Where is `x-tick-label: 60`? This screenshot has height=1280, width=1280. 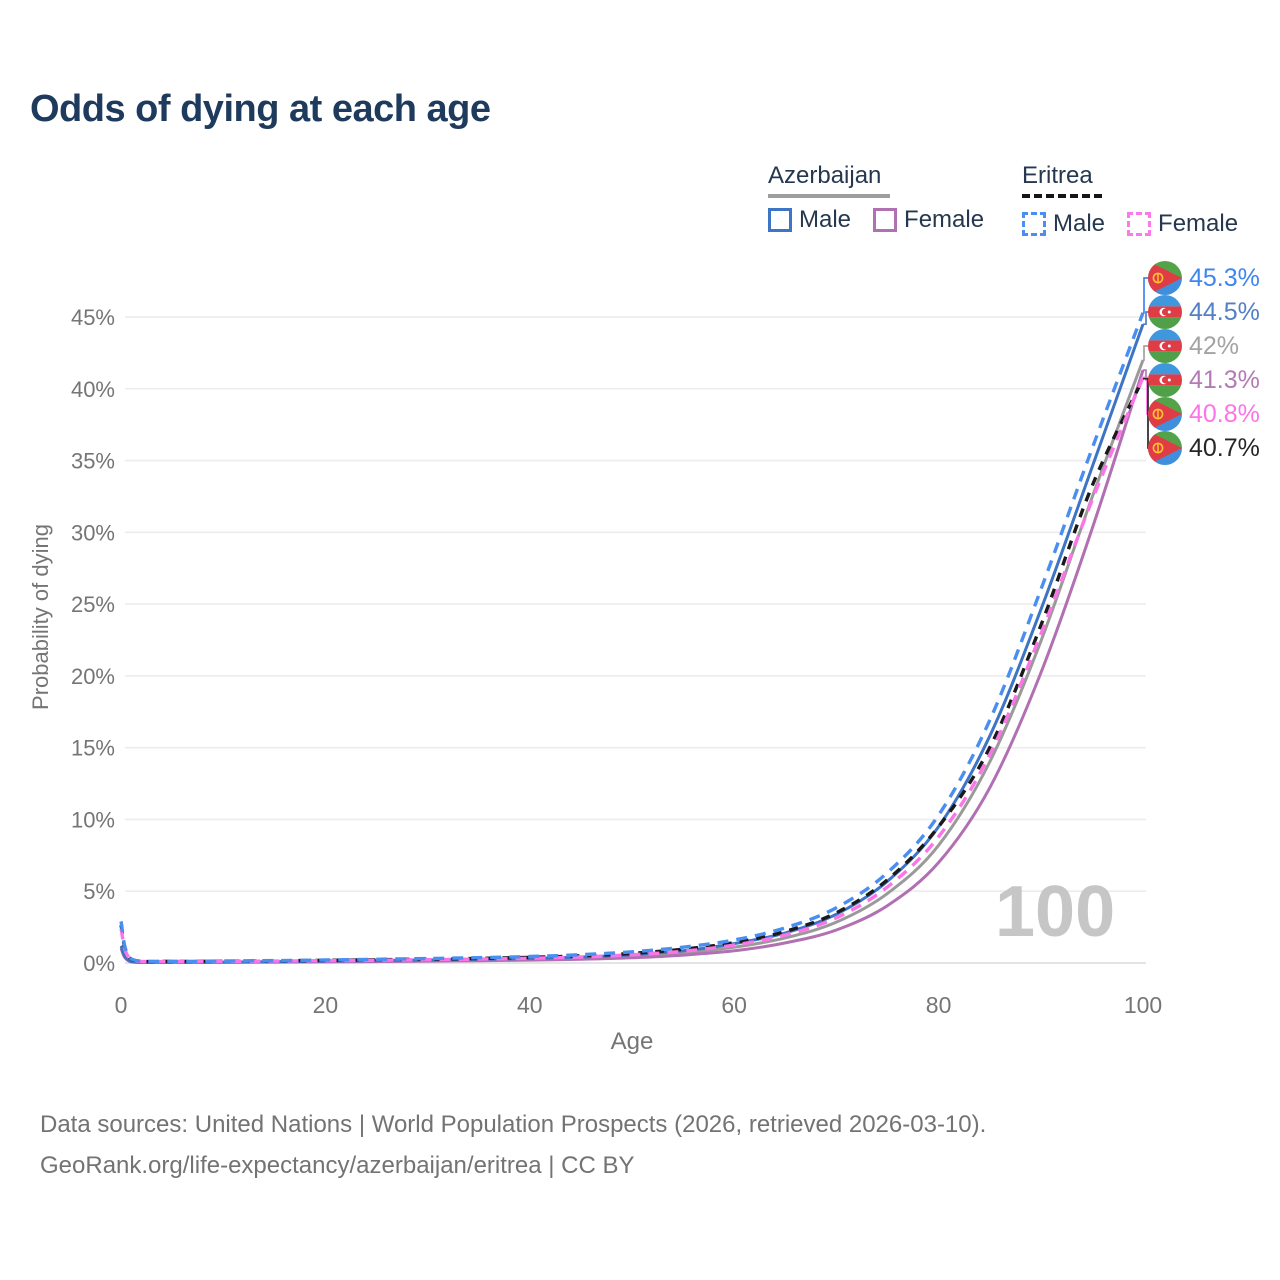 x-tick-label: 60 is located at coordinates (734, 1005).